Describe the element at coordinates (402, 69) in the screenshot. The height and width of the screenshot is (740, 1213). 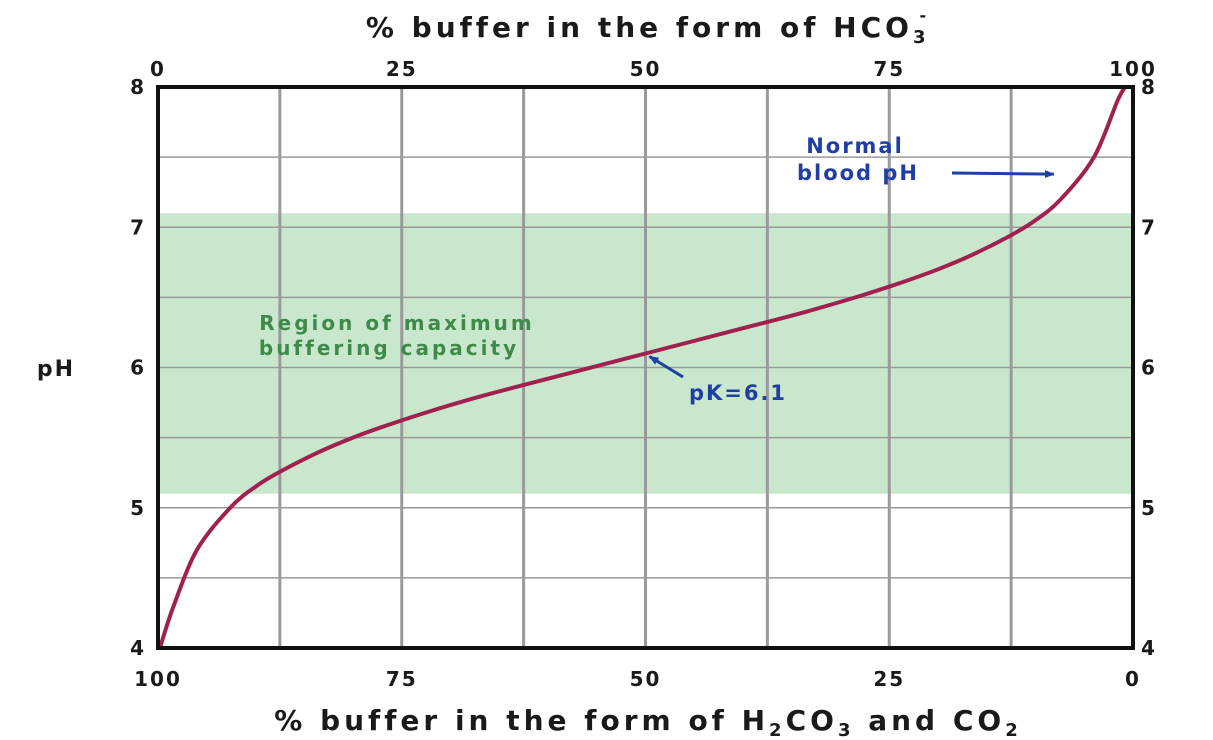
I see `x-top-tick-label: 25` at that location.